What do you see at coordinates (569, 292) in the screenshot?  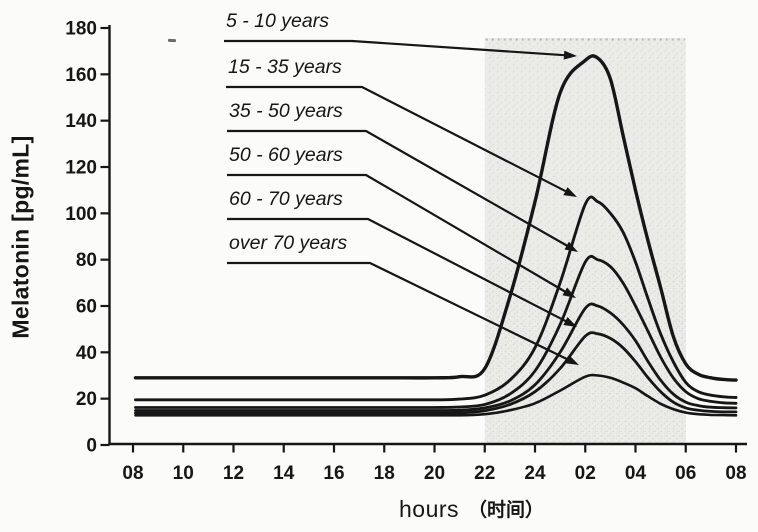 I see `series-arrowhead-50-60-years` at bounding box center [569, 292].